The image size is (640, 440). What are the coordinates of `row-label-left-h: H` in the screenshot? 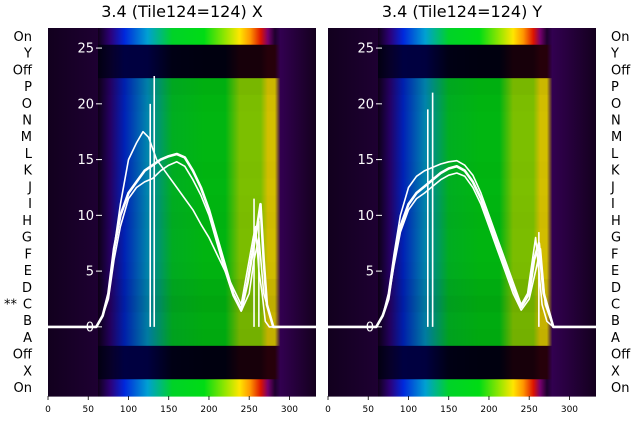 It's located at (27, 221).